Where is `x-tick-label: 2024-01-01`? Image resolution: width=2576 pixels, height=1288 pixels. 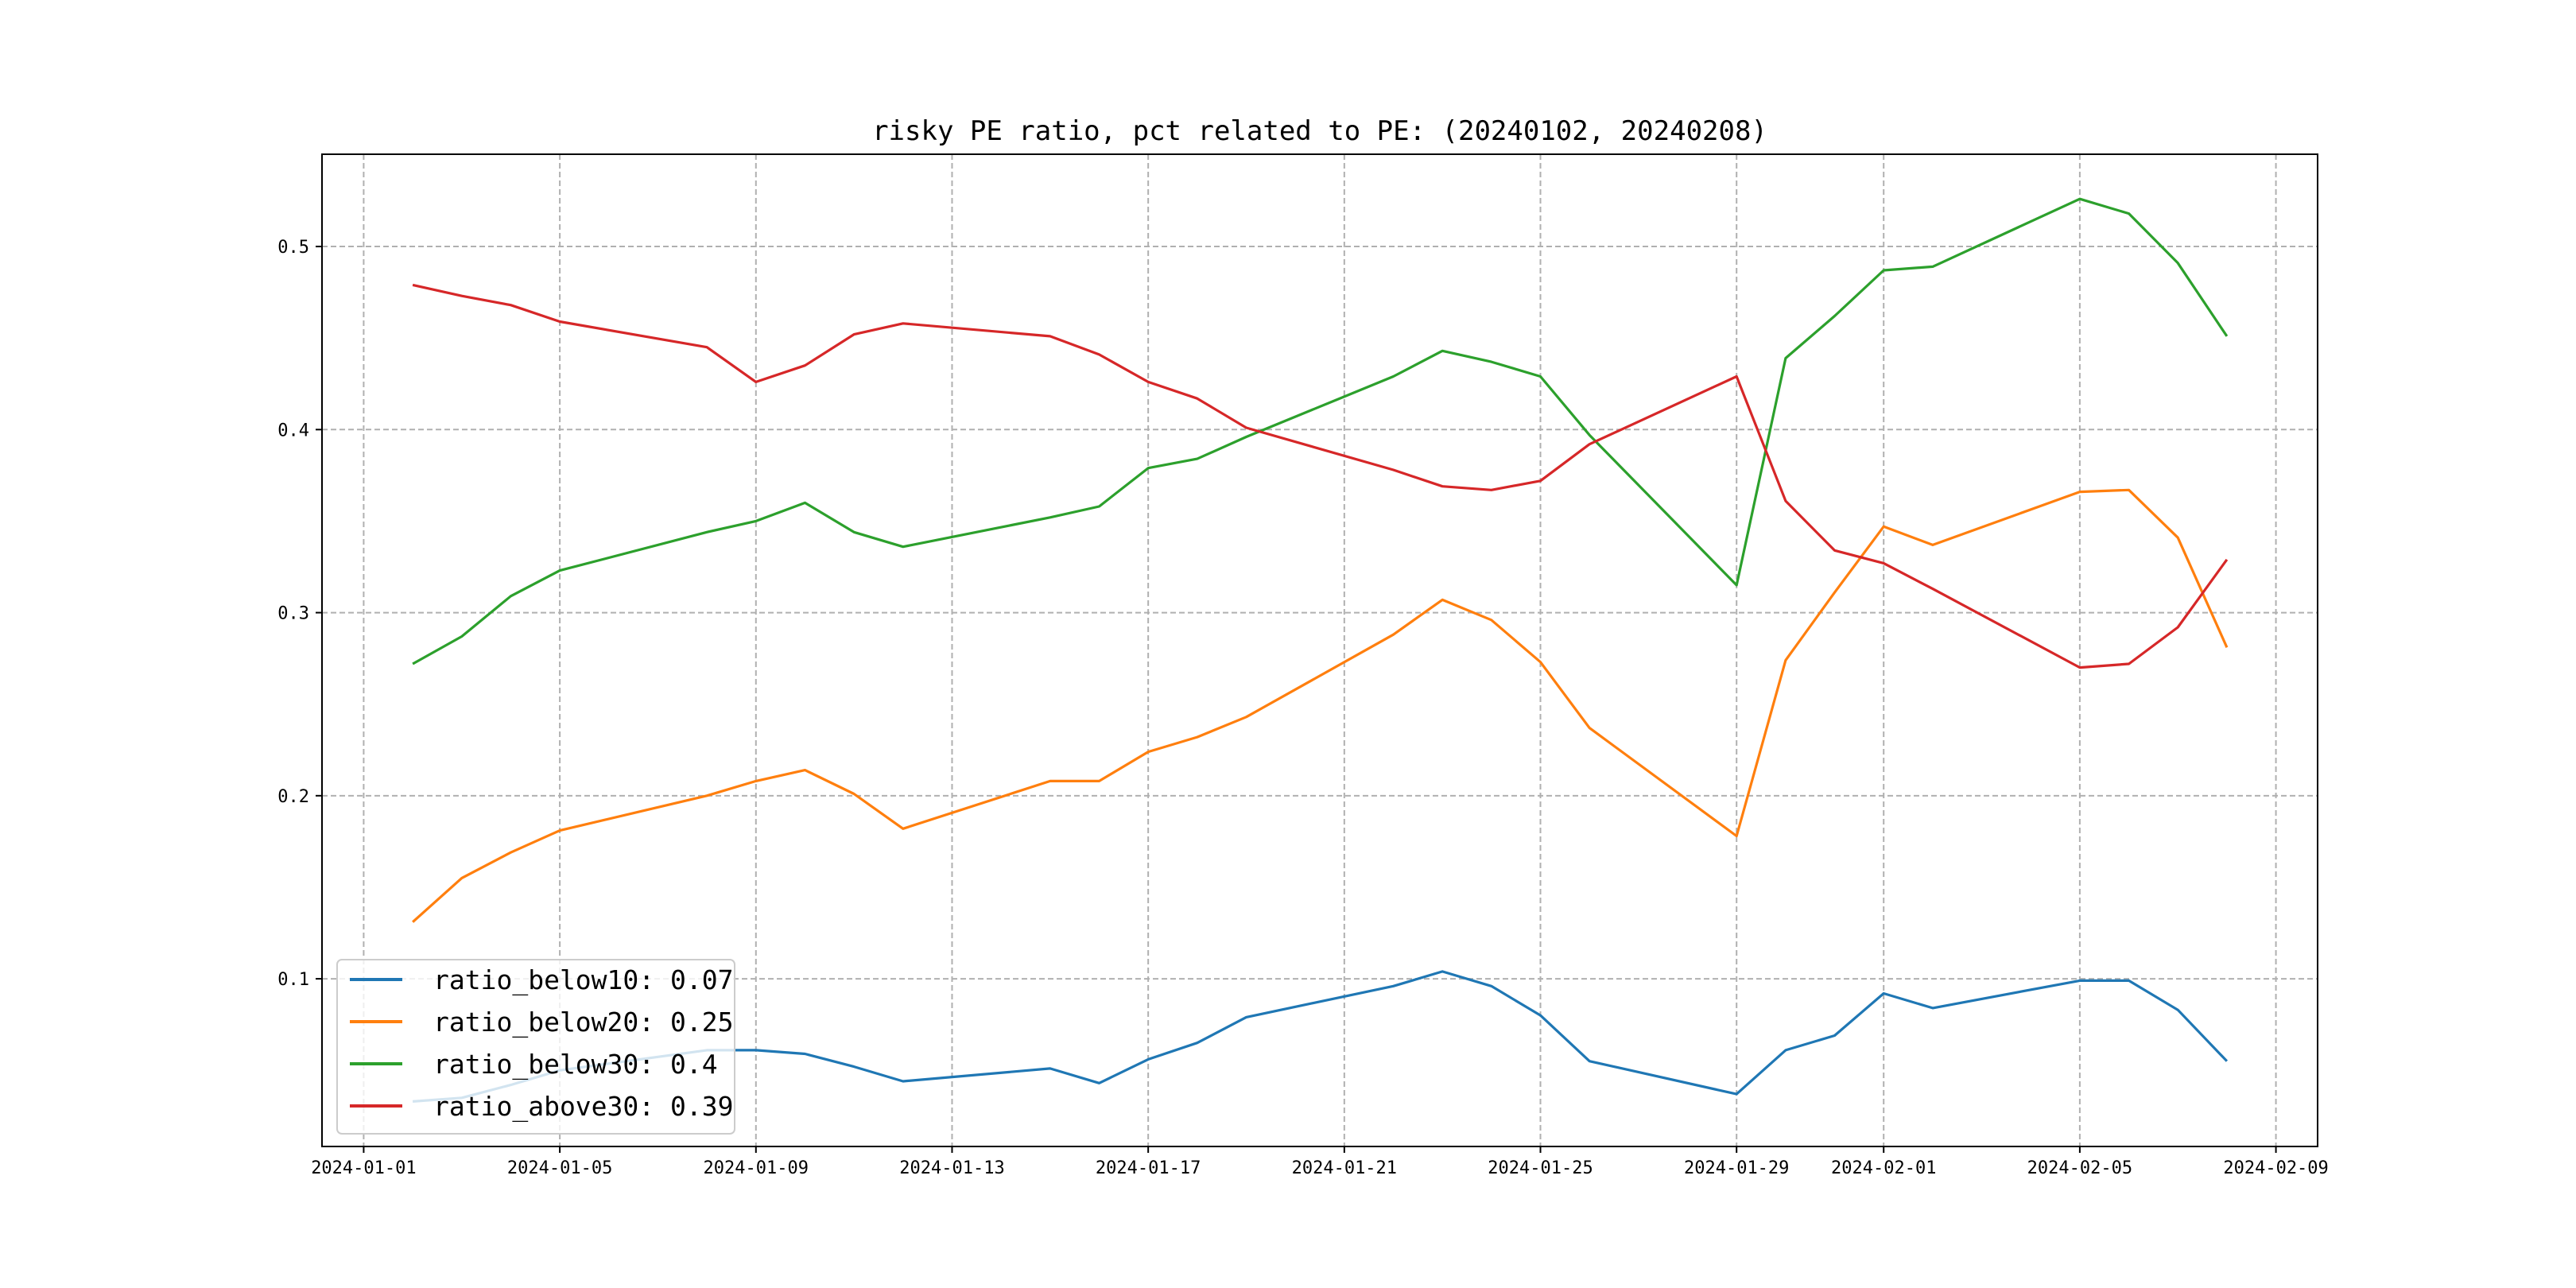
x-tick-label: 2024-01-01 is located at coordinates (364, 1168).